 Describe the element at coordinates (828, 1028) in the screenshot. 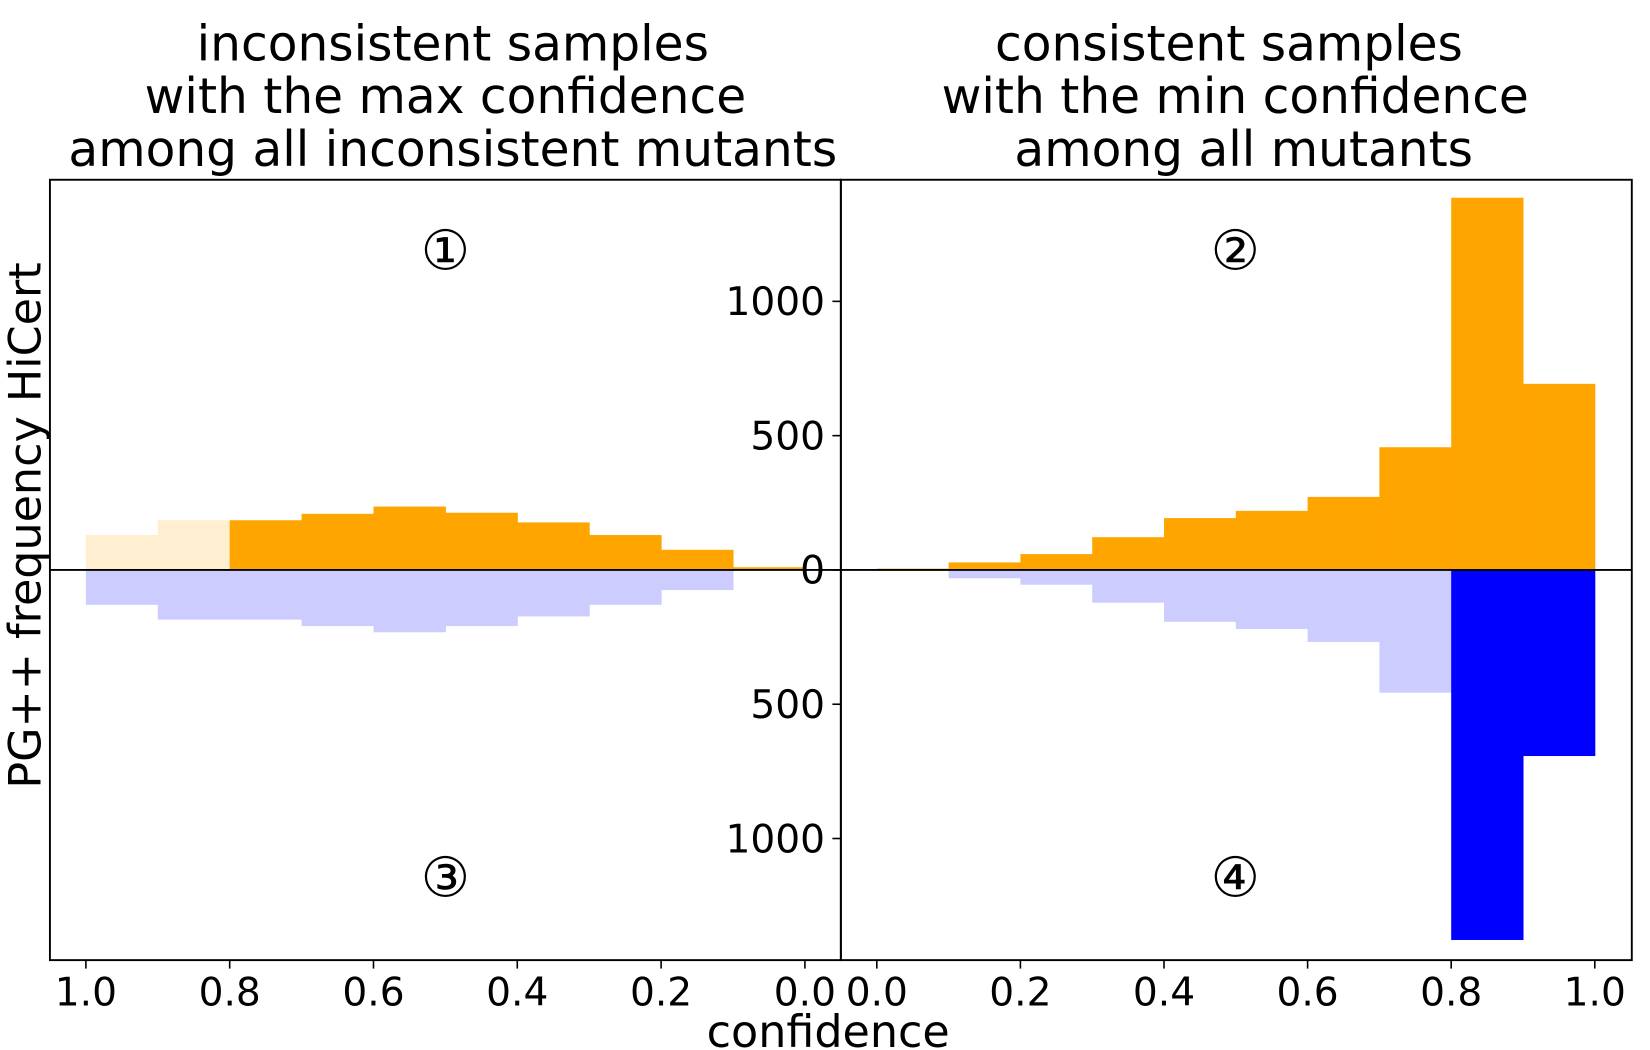

I see `x-axis-label: confidence` at that location.